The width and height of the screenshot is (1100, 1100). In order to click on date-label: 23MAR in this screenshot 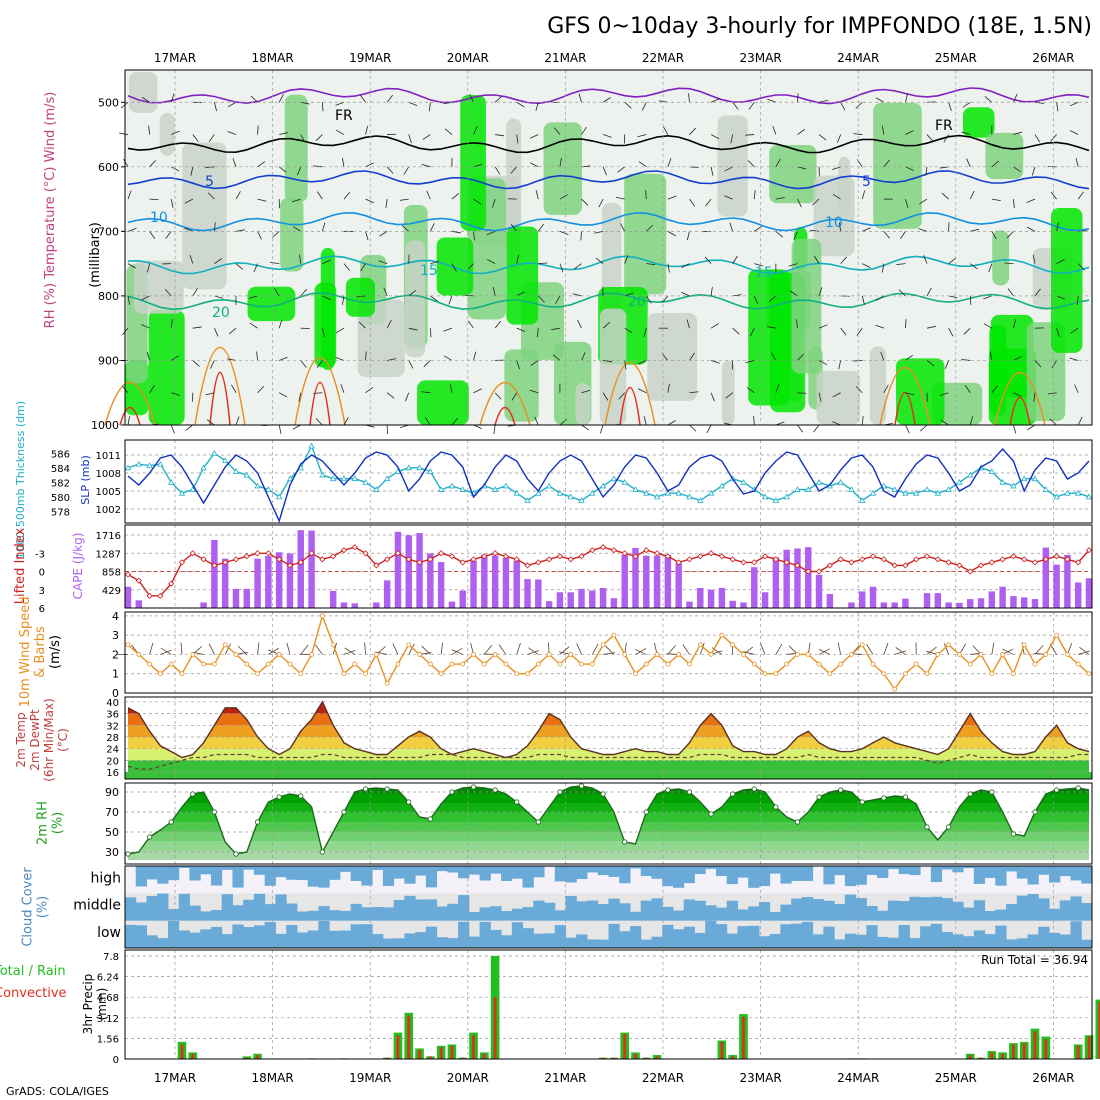, I will do `click(761, 1078)`.